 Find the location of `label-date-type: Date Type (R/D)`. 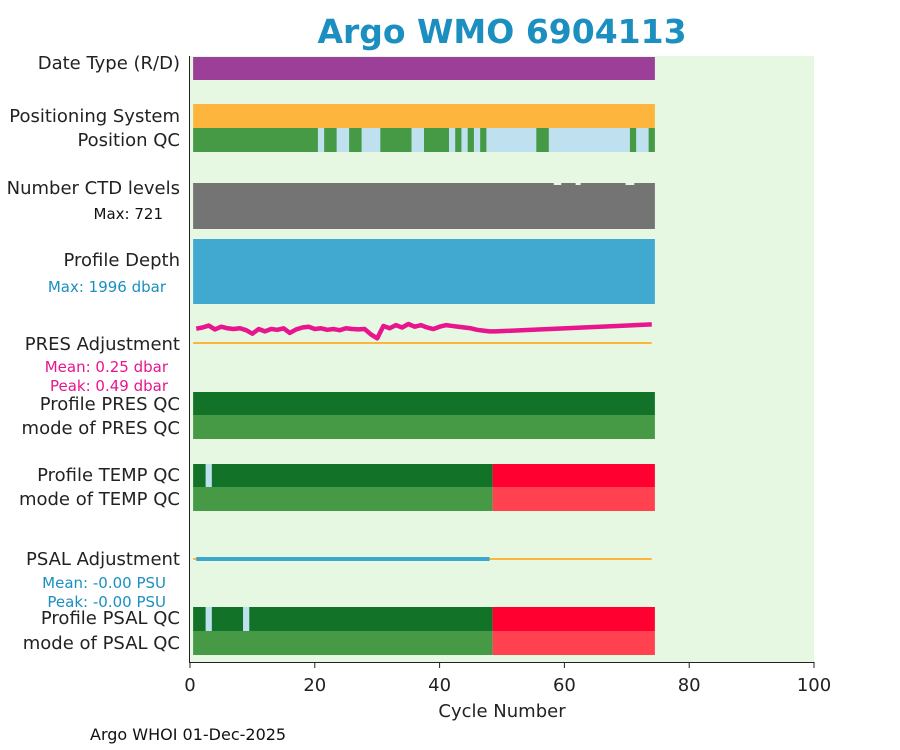

label-date-type: Date Type (R/D) is located at coordinates (109, 63).